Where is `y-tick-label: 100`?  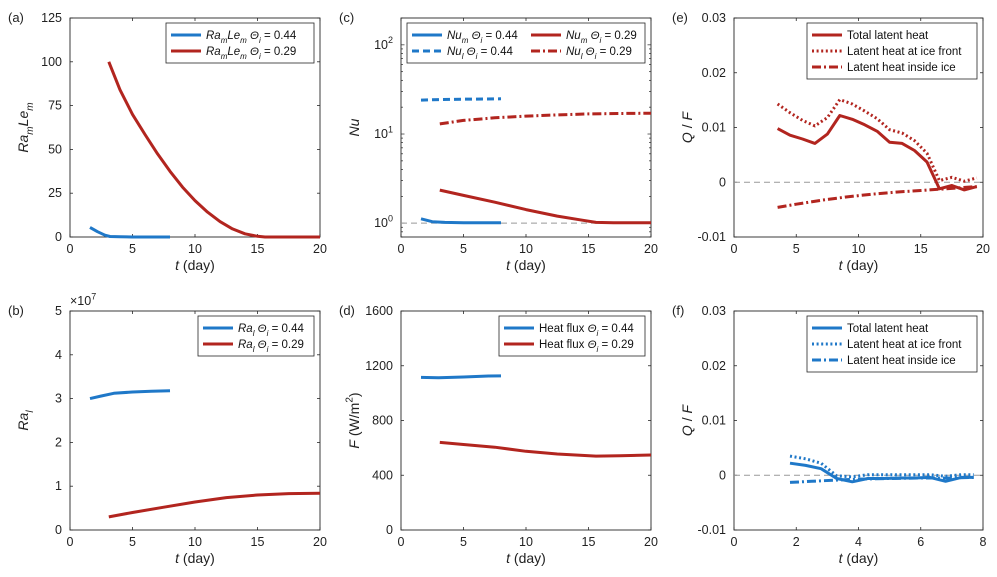
y-tick-label: 100 is located at coordinates (383, 222).